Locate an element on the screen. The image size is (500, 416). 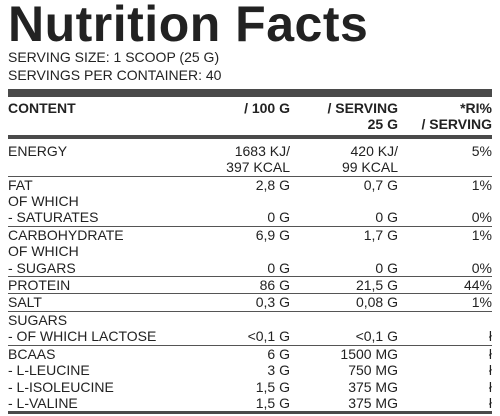
cell-line: 397 KCAL is located at coordinates (258, 167).